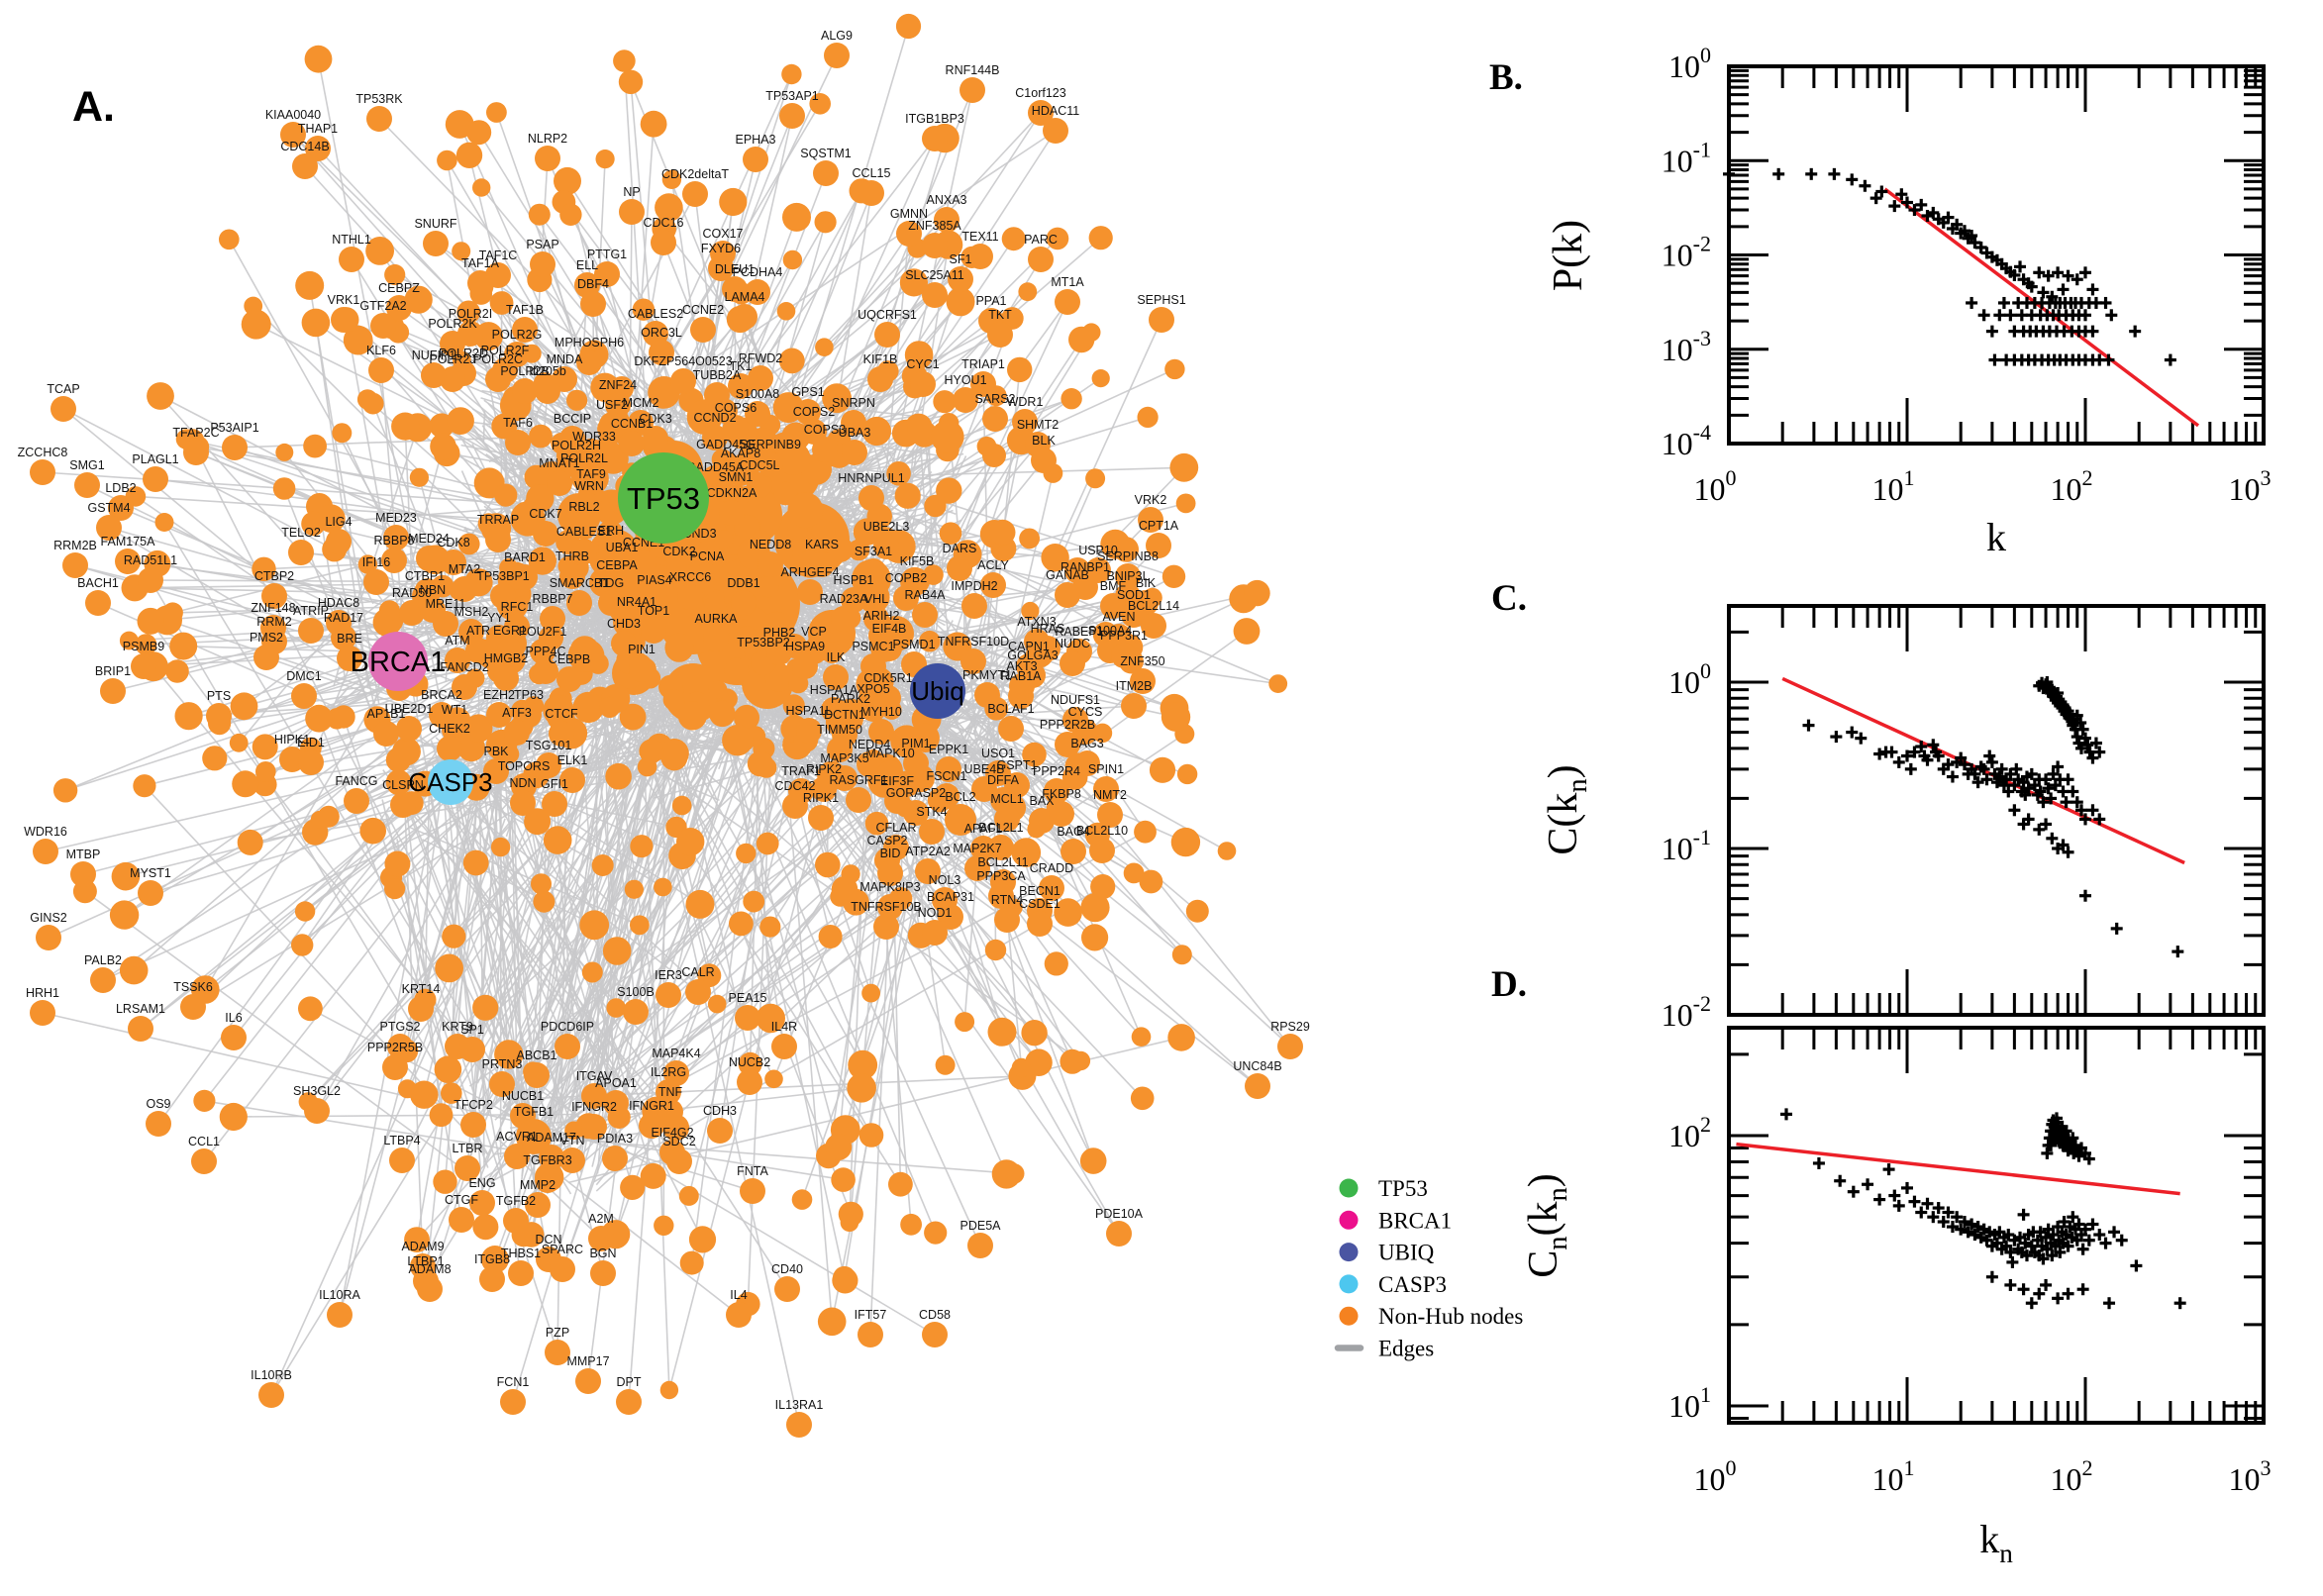  Describe the element at coordinates (984, 769) in the screenshot. I see `network-node-label: UBE4B` at that location.